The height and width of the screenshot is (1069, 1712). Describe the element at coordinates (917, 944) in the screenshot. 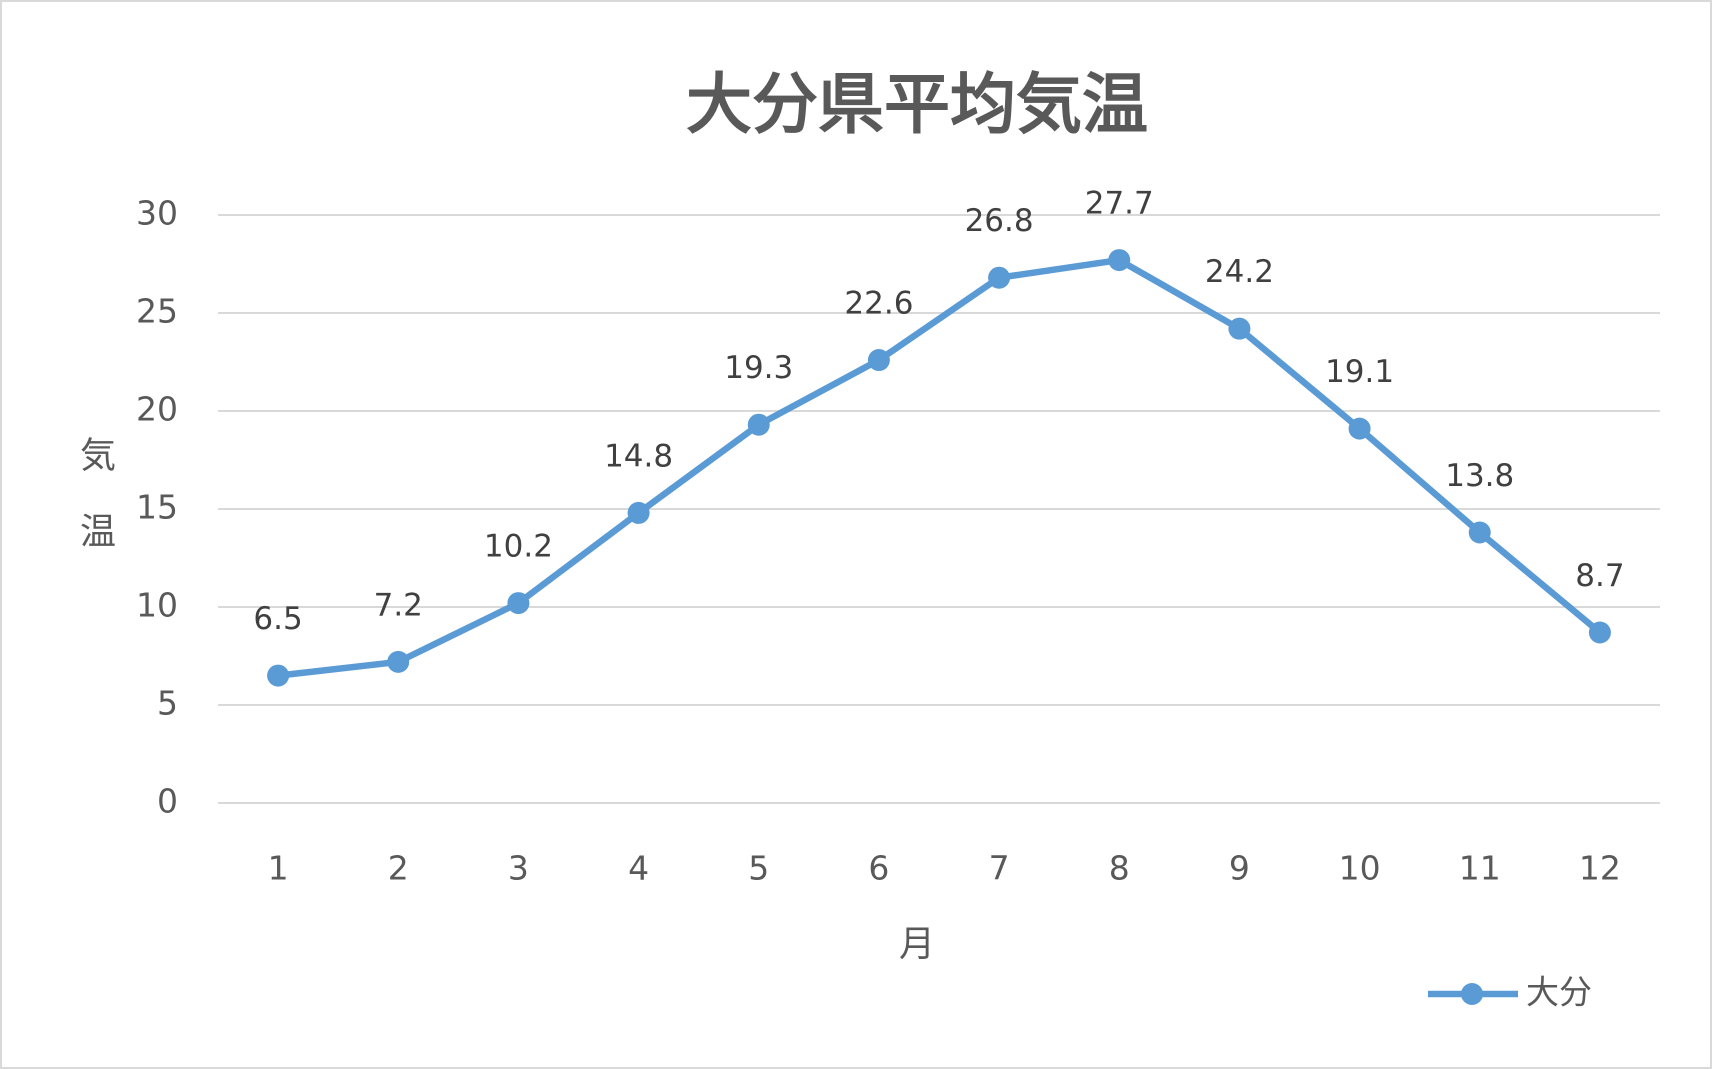

I see `x-axis-label: 月` at that location.